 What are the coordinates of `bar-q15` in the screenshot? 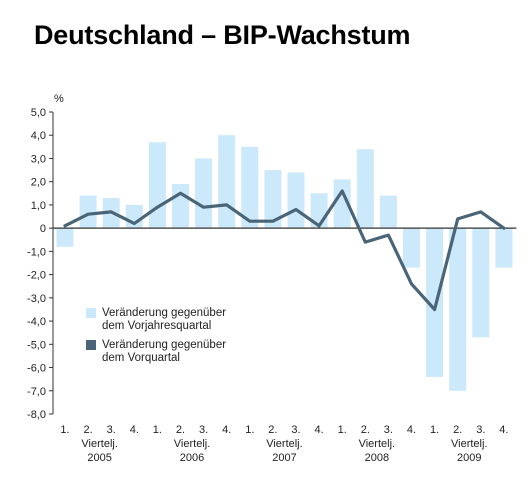 It's located at (388, 212).